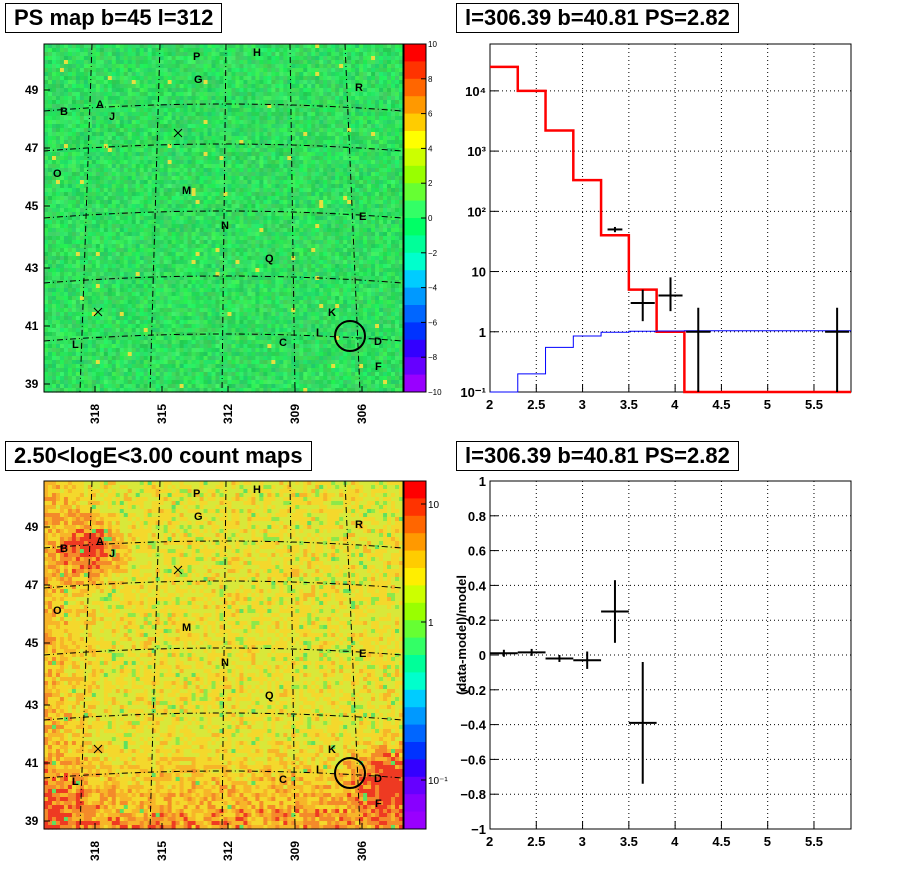  I want to click on source-label: R, so click(359, 88).